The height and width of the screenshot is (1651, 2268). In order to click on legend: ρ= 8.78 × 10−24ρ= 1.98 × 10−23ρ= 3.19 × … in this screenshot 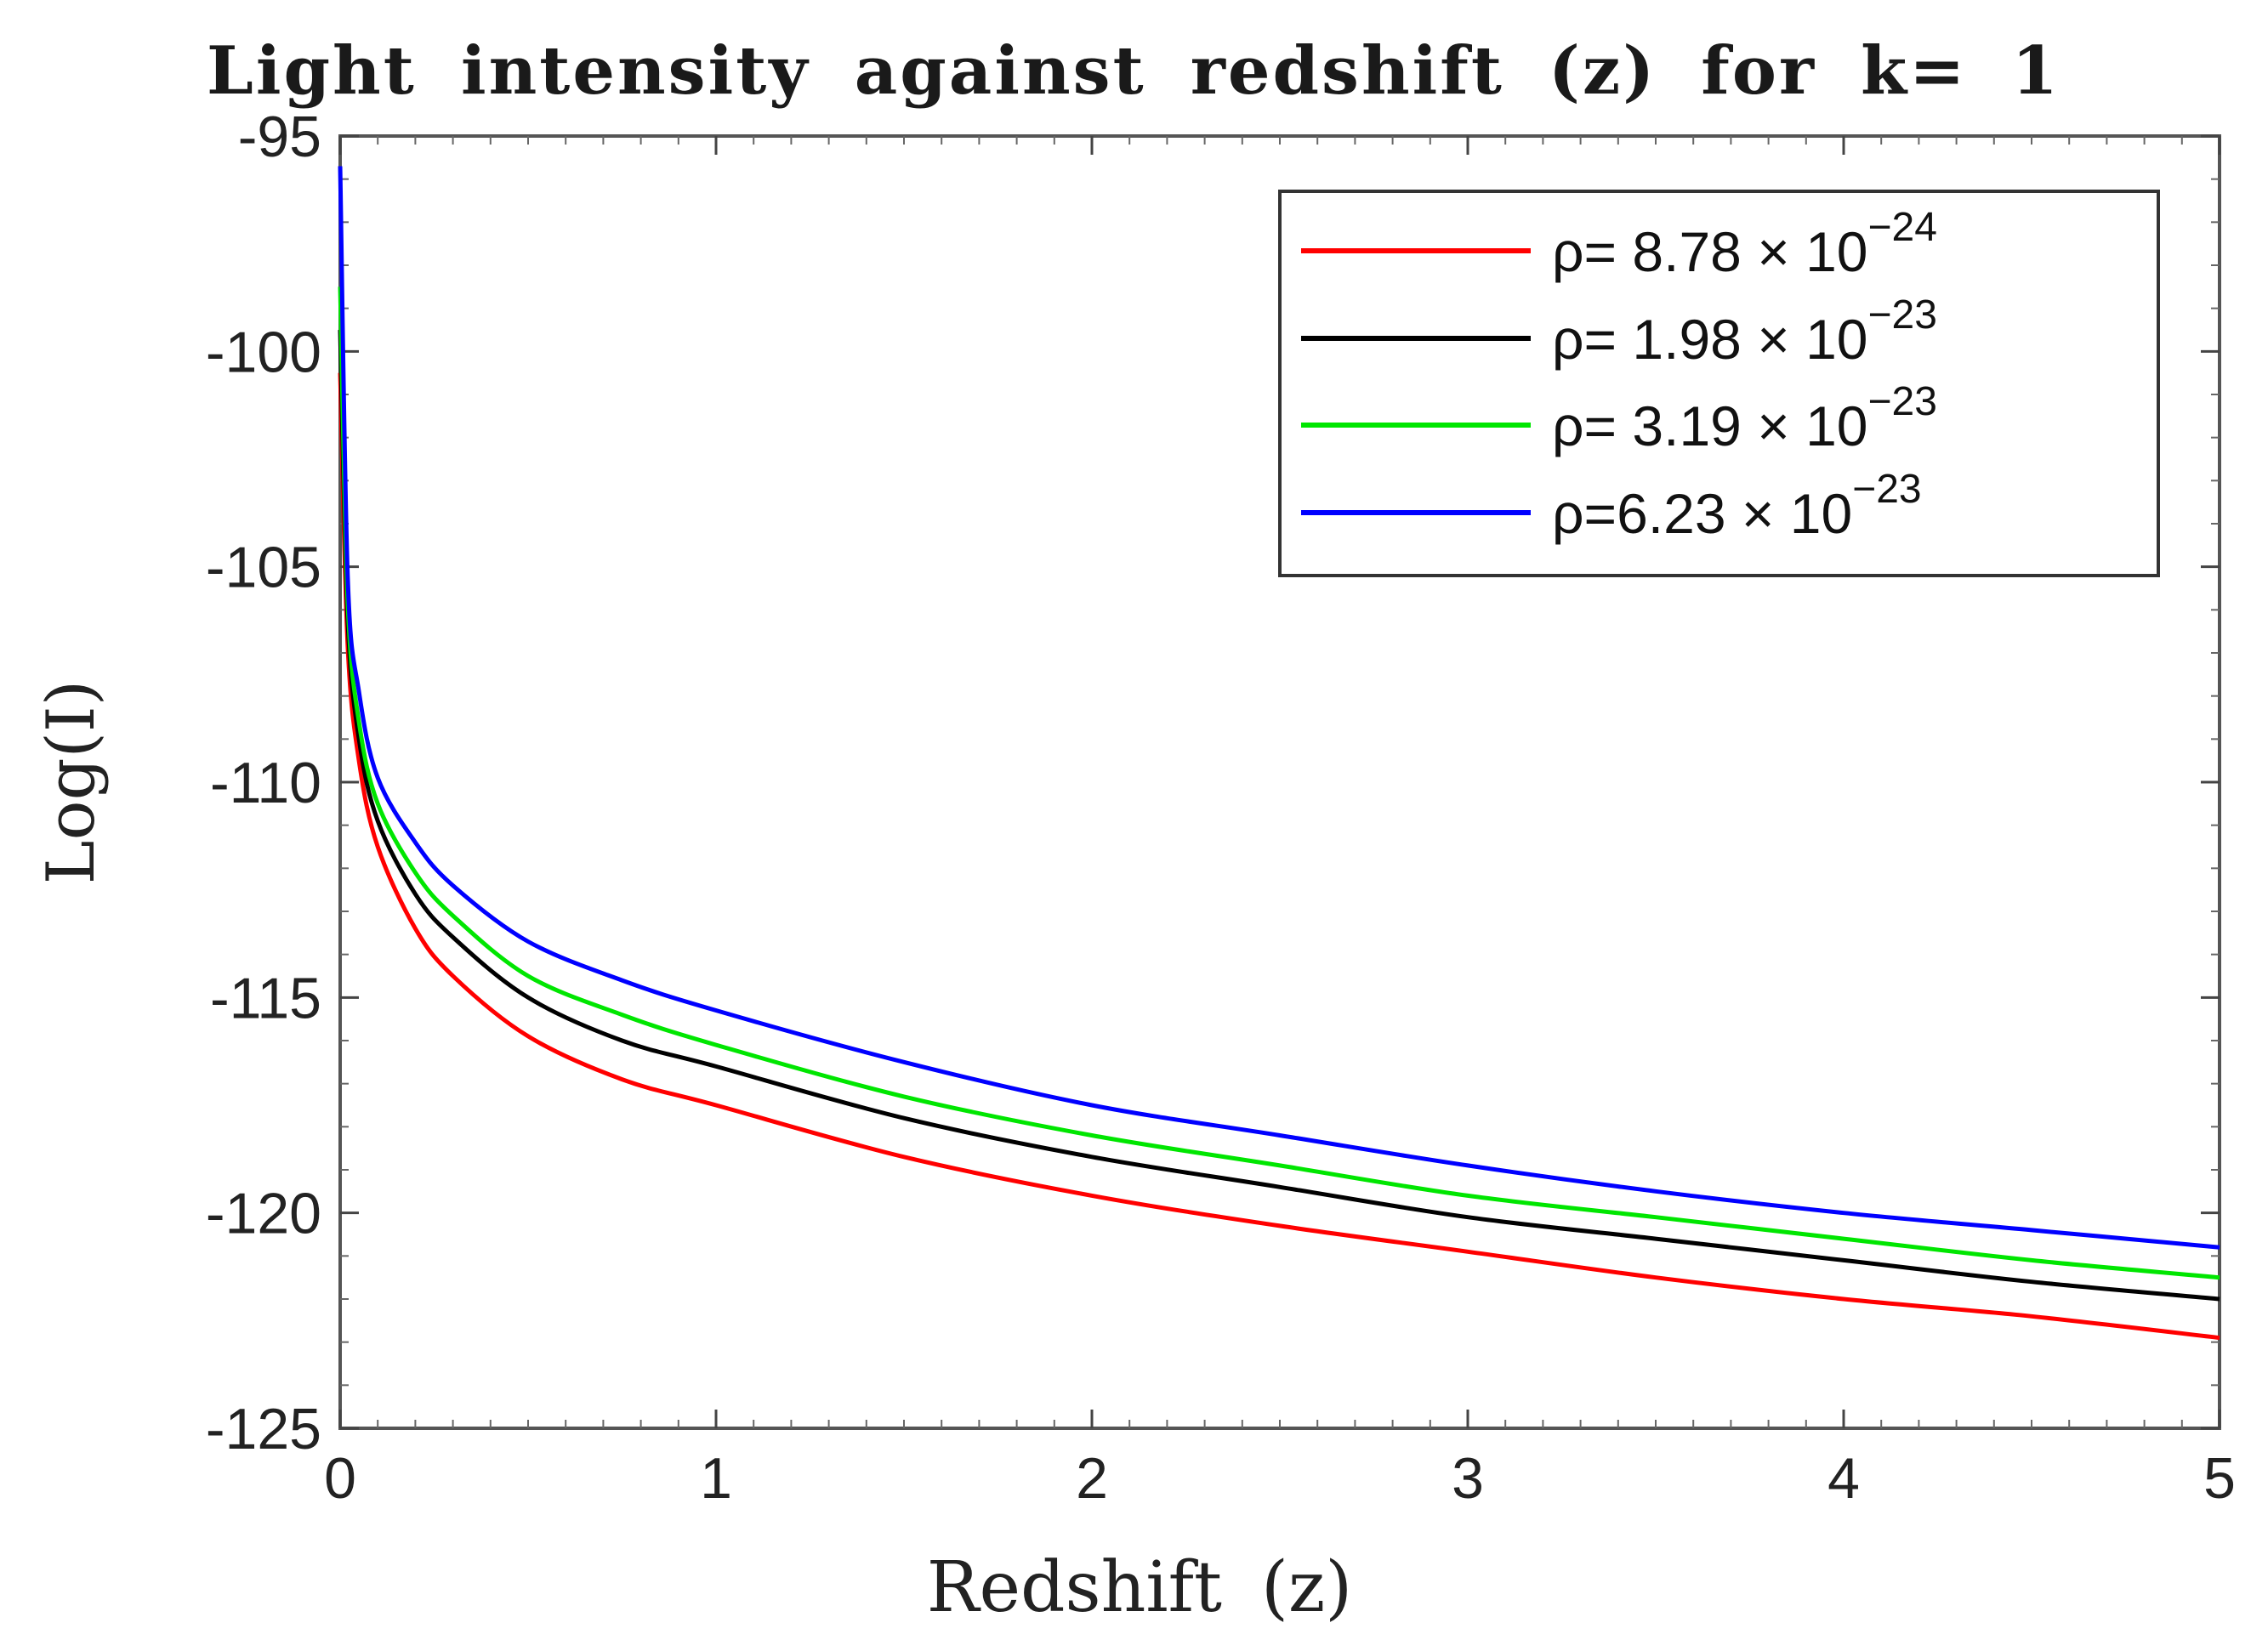, I will do `click(1719, 384)`.